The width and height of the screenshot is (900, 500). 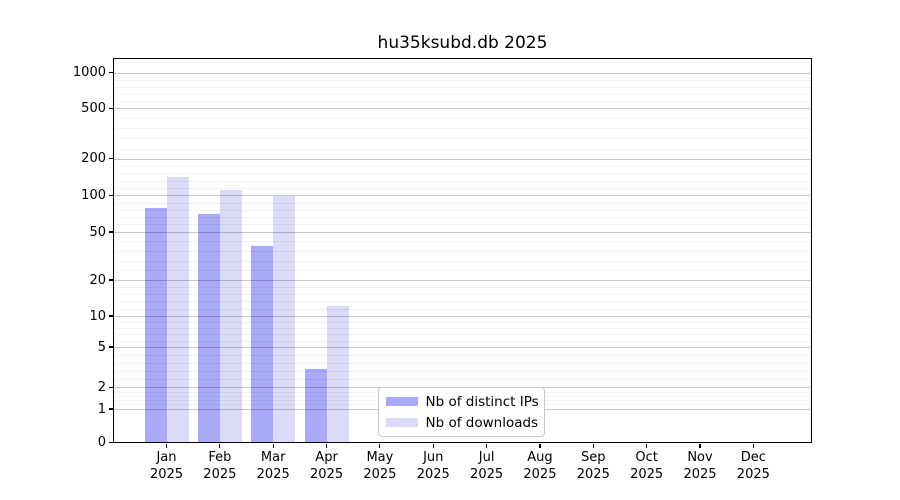 What do you see at coordinates (540, 457) in the screenshot?
I see `x-tick-month: Aug` at bounding box center [540, 457].